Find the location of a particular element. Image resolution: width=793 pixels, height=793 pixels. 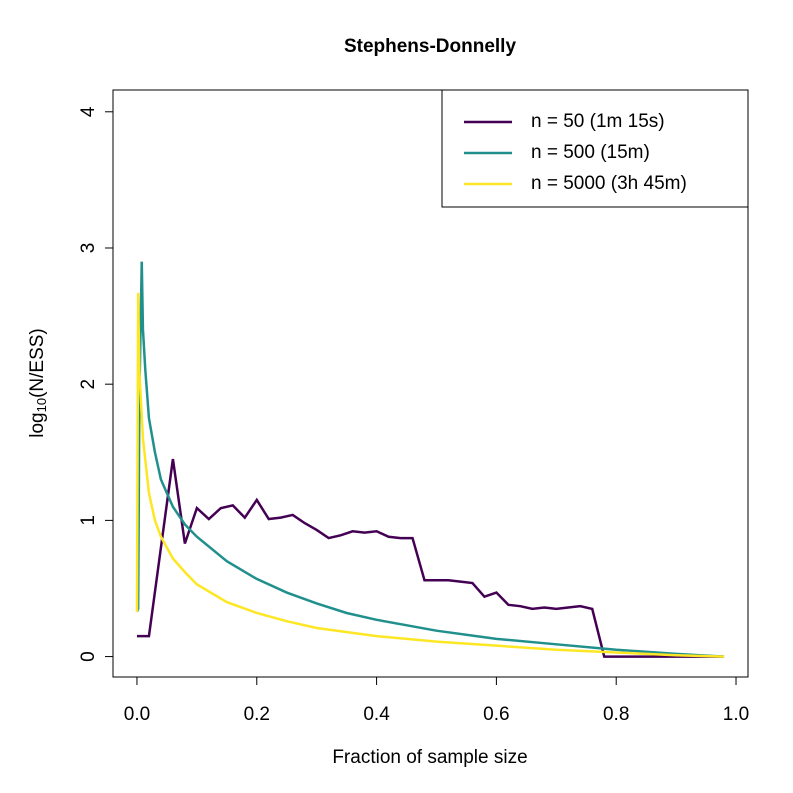

legend-label: n = 500 (15m) is located at coordinates (590, 152).